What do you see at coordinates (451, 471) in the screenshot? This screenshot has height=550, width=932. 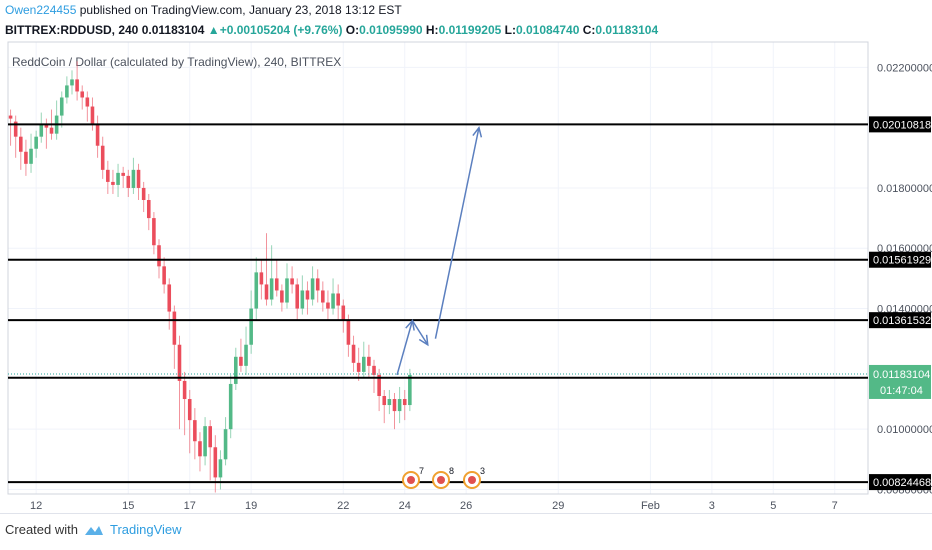 I see `event-count-label: 8` at bounding box center [451, 471].